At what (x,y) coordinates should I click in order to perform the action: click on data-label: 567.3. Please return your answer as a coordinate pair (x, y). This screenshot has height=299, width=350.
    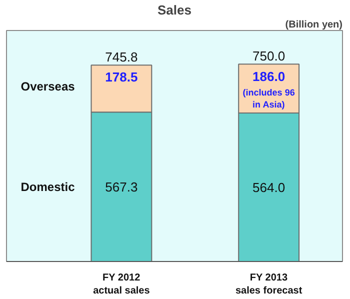
    Looking at the image, I should click on (121, 186).